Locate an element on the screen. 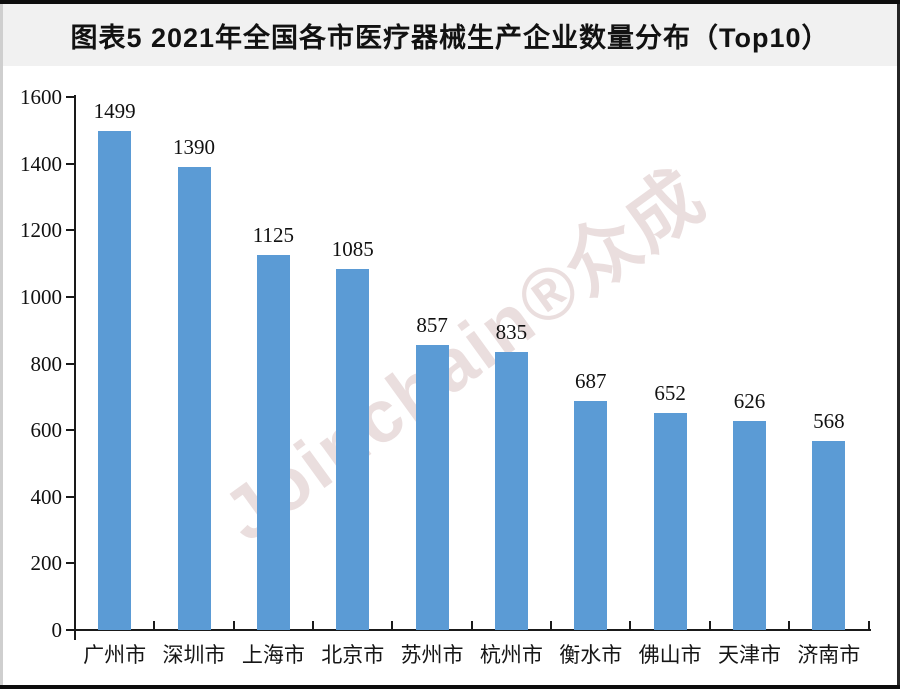  right-border is located at coordinates (898, 344).